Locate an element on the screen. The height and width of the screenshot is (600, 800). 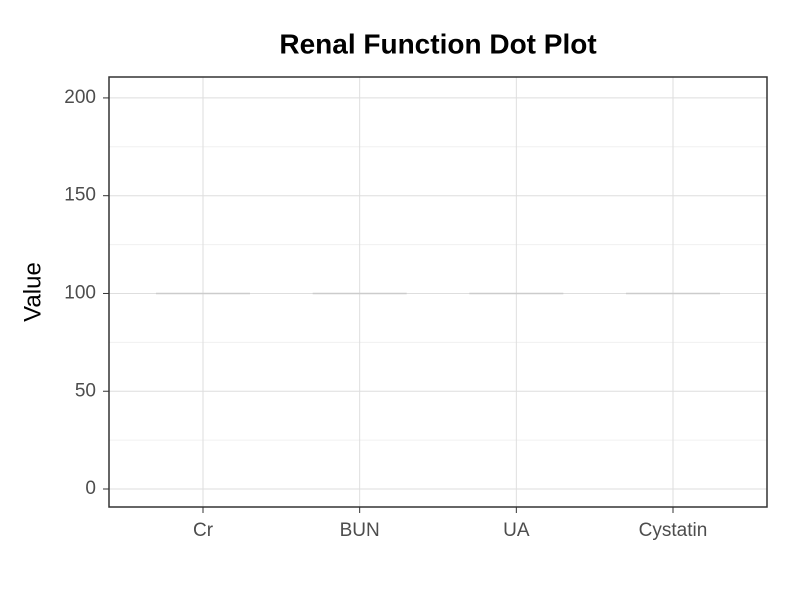
y-tick-label: 150 is located at coordinates (80, 195).